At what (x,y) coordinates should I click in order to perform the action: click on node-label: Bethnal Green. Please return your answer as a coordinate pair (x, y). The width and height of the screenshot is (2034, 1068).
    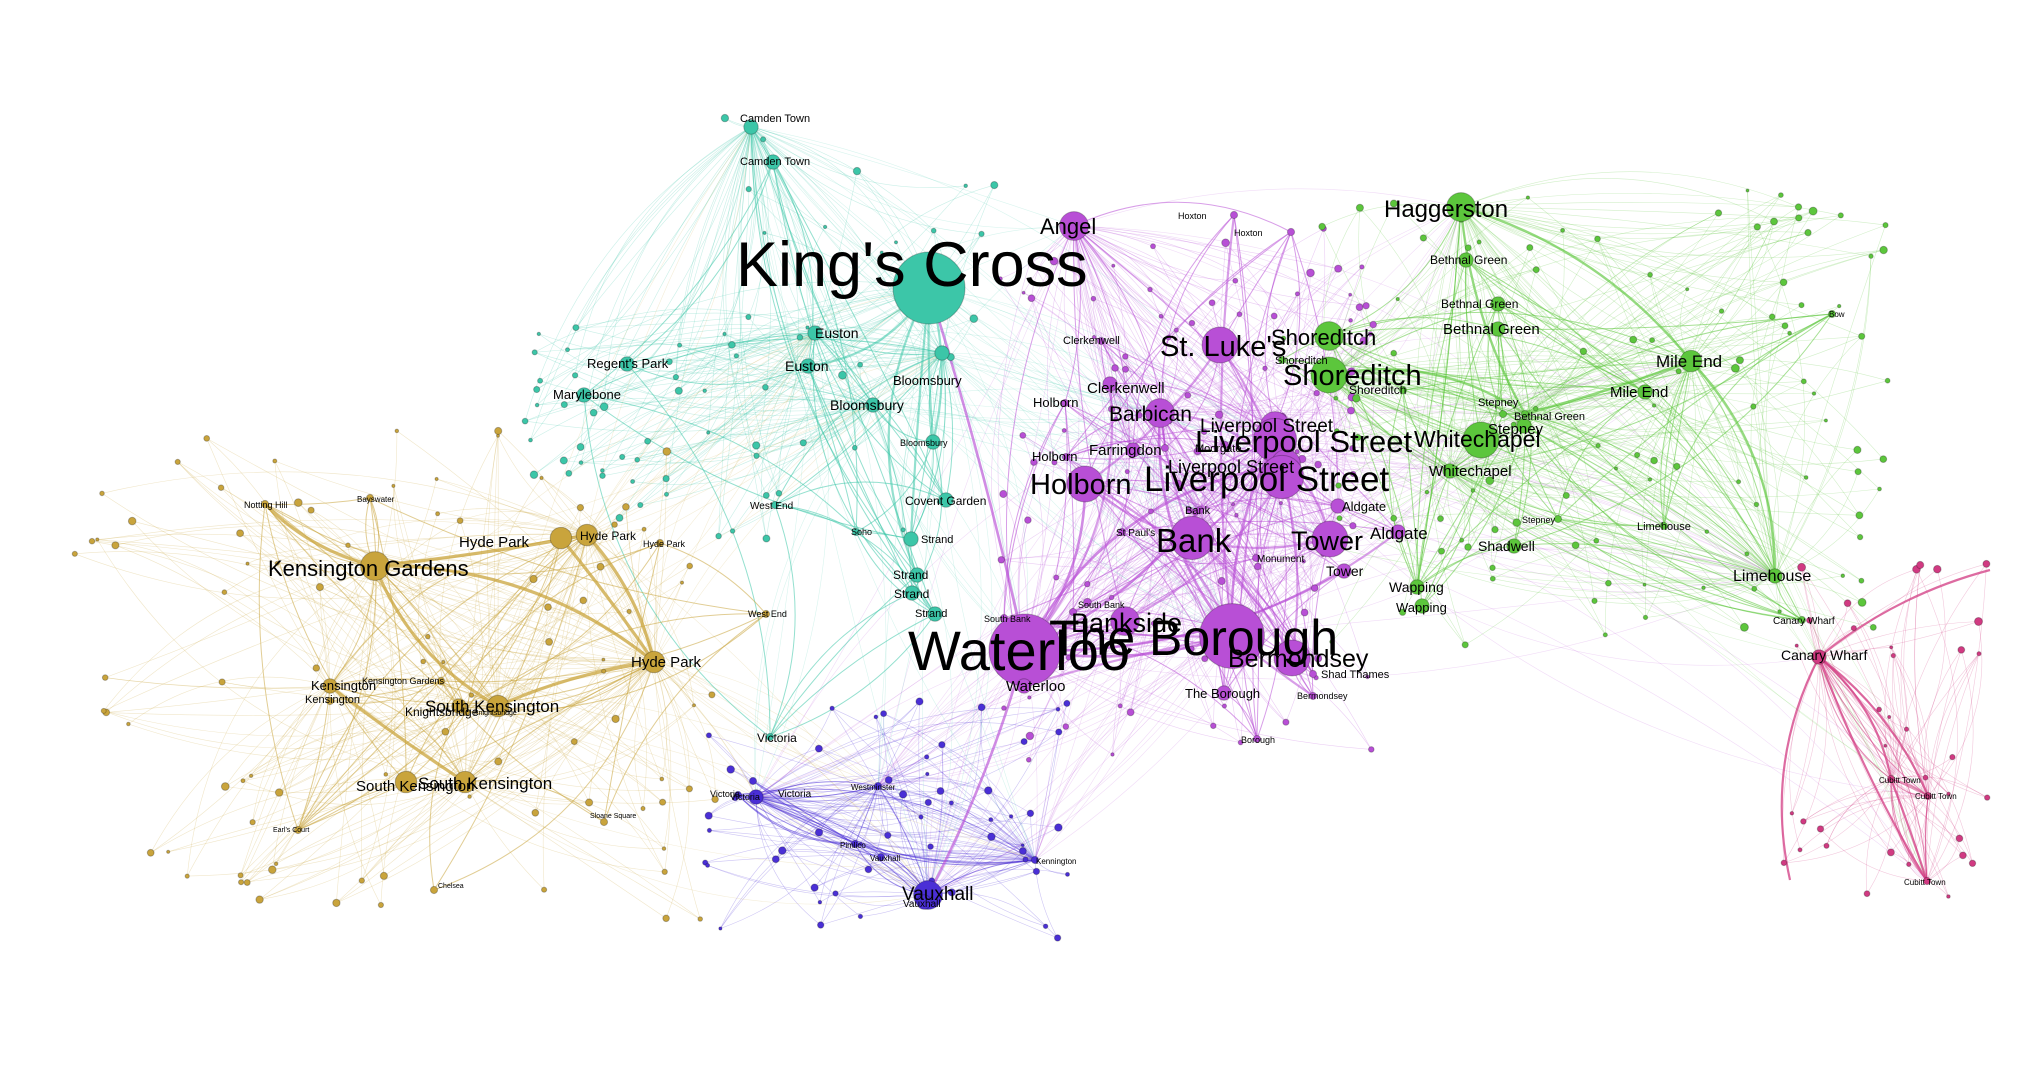
    Looking at the image, I should click on (1479, 304).